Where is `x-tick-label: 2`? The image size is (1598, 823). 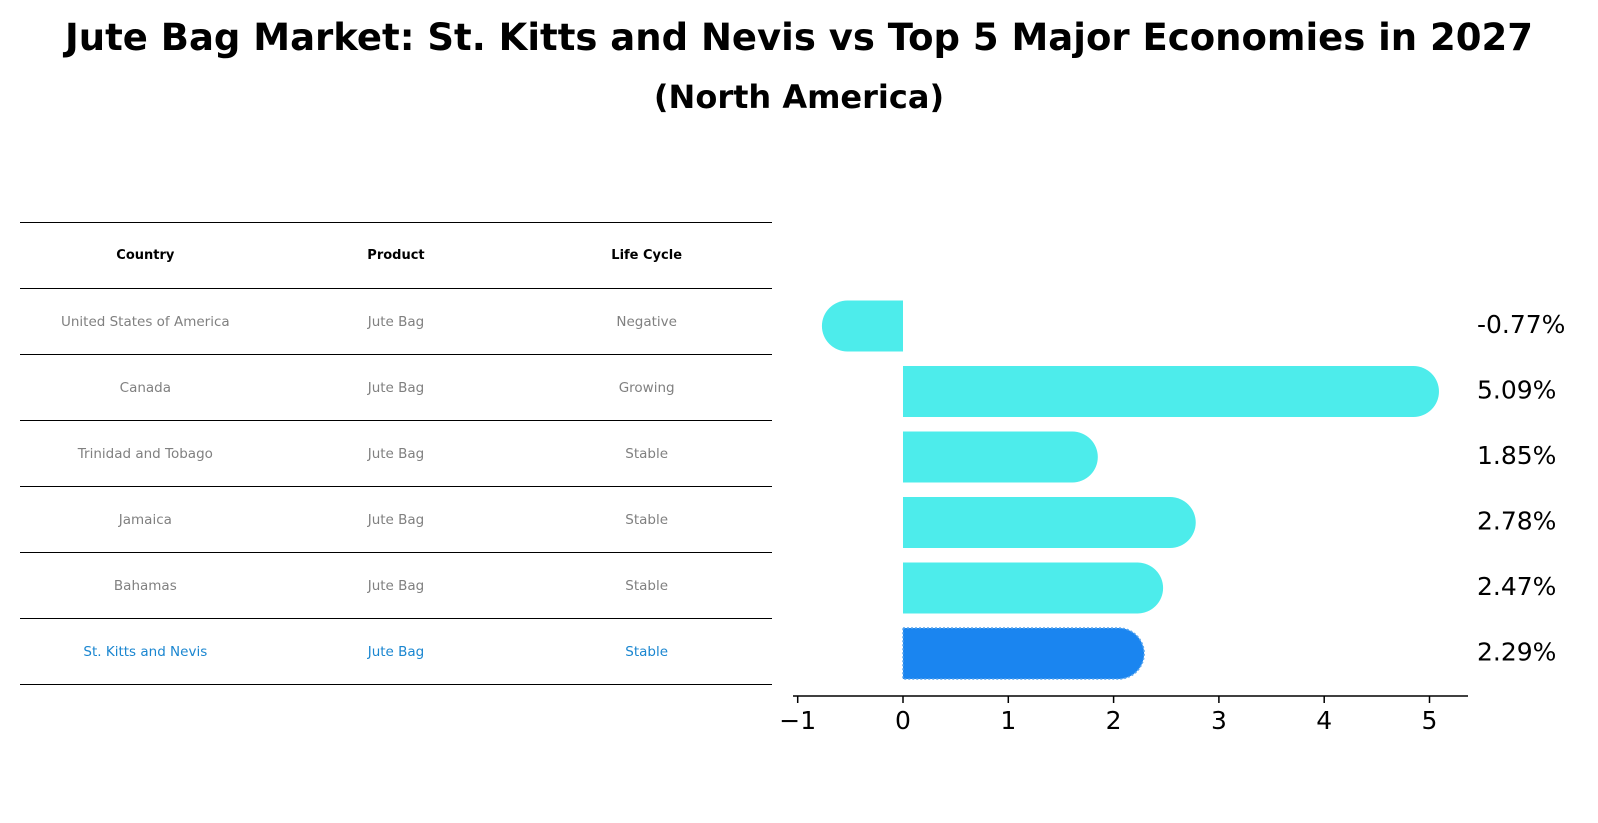 x-tick-label: 2 is located at coordinates (1114, 720).